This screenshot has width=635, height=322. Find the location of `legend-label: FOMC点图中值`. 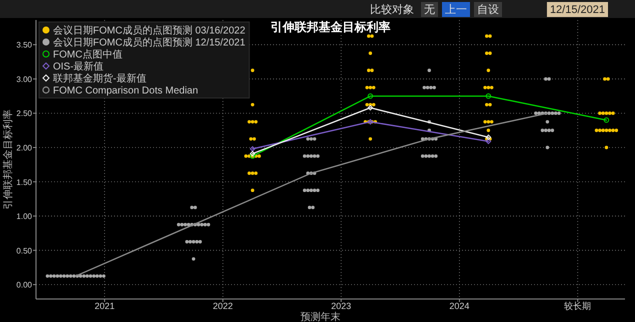

legend-label: FOMC点图中值 is located at coordinates (87, 54).